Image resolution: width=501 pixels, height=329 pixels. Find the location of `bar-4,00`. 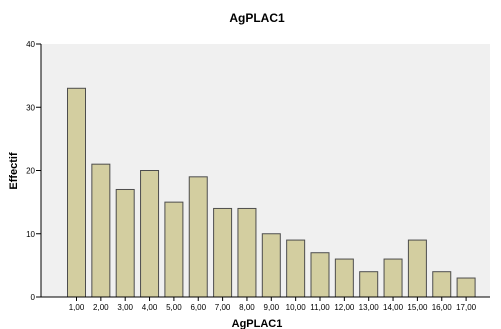

bar-4,00 is located at coordinates (150, 234).